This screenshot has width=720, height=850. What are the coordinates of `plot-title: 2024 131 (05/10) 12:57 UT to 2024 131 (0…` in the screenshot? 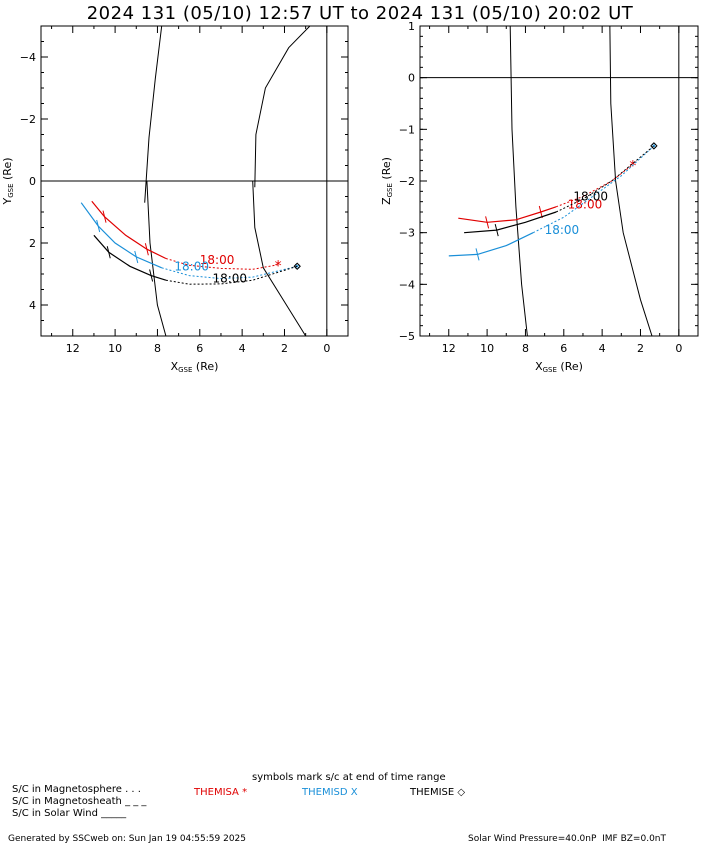 It's located at (360, 13).